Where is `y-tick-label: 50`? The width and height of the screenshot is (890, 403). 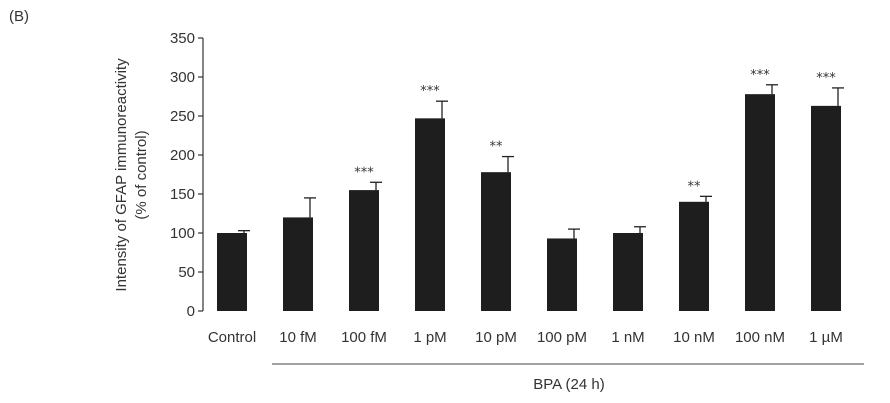 y-tick-label: 50 is located at coordinates (186, 272).